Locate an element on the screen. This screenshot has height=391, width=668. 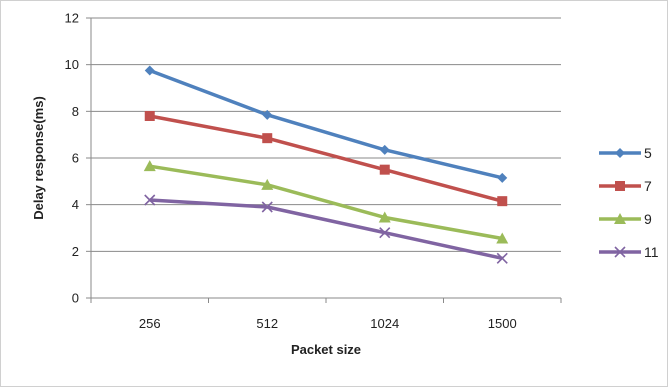
x-tick-labels: 256 512 1024 1500 is located at coordinates (328, 323).